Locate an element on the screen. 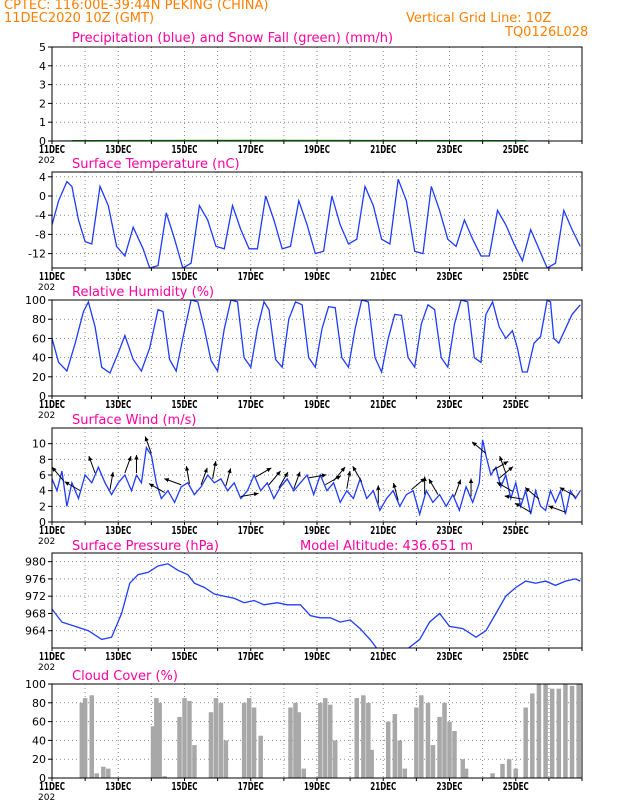 Image resolution: width=618 pixels, height=800 pixels. cloud-ytick-label: 60 is located at coordinates (39, 722).